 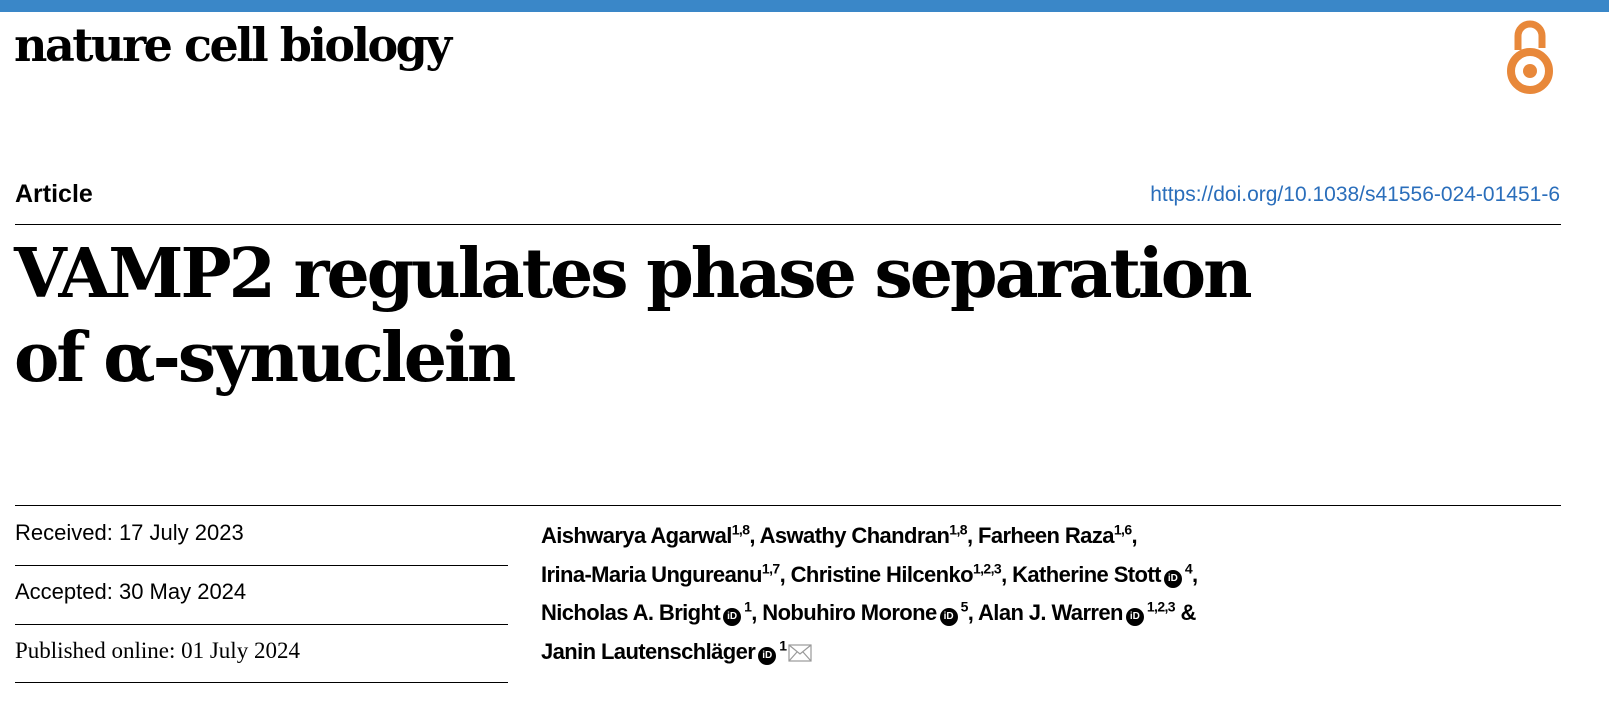 I want to click on author-name: Christine Hilcenko, so click(x=882, y=574).